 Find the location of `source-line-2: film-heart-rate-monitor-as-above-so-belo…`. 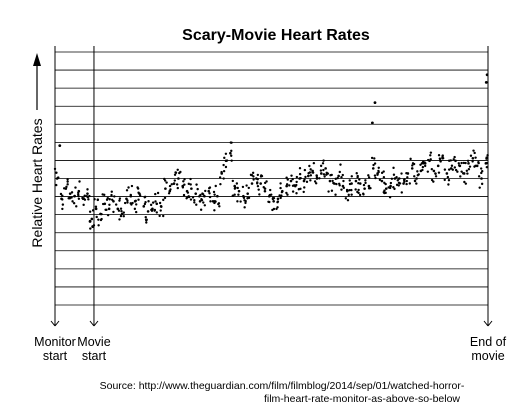

source-line-2: film-heart-rate-monitor-as-above-so-belo… is located at coordinates (362, 399).